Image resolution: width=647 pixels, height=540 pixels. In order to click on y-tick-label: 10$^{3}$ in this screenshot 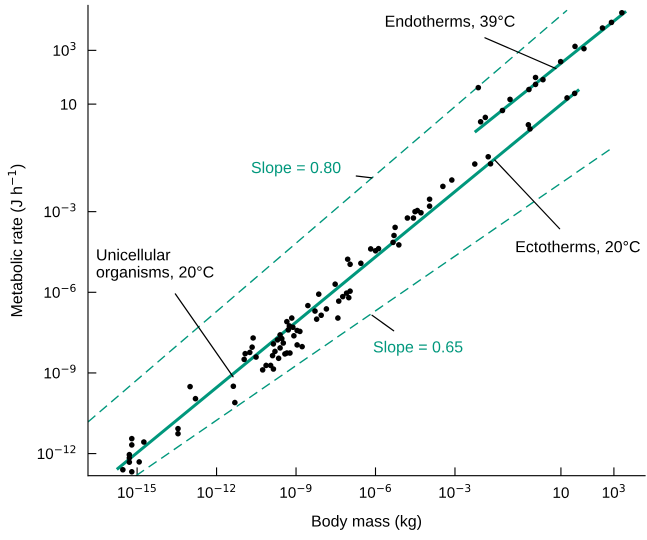, I will do `click(65, 49)`.